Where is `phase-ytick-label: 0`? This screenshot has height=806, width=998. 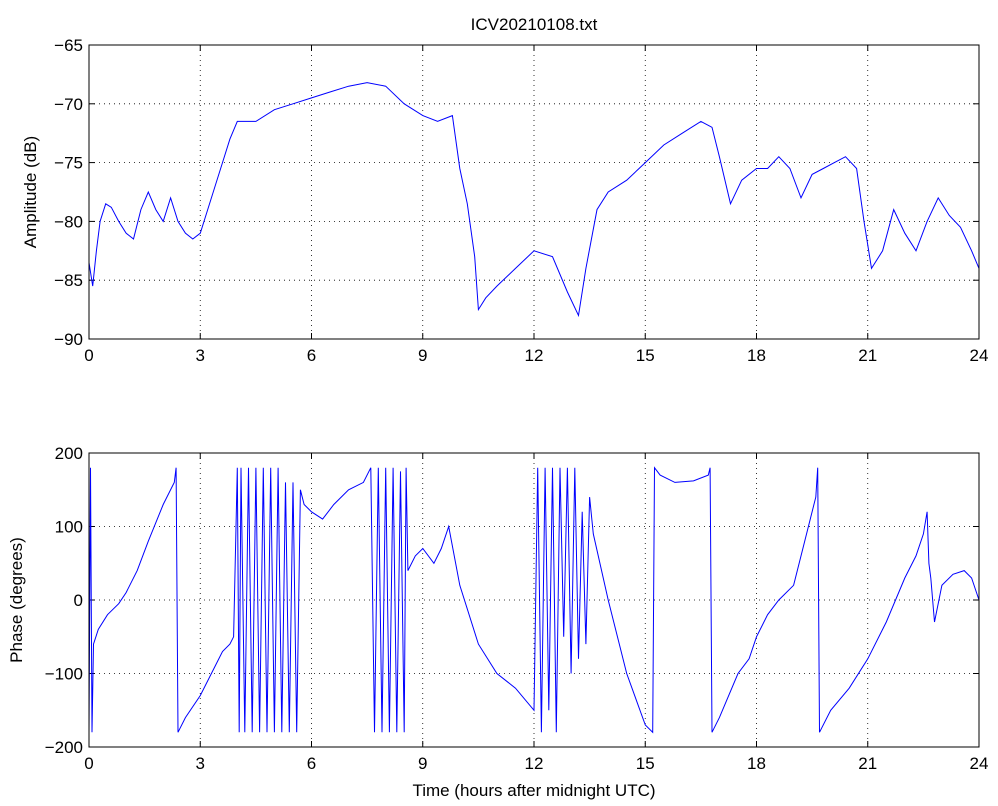 phase-ytick-label: 0 is located at coordinates (78, 600).